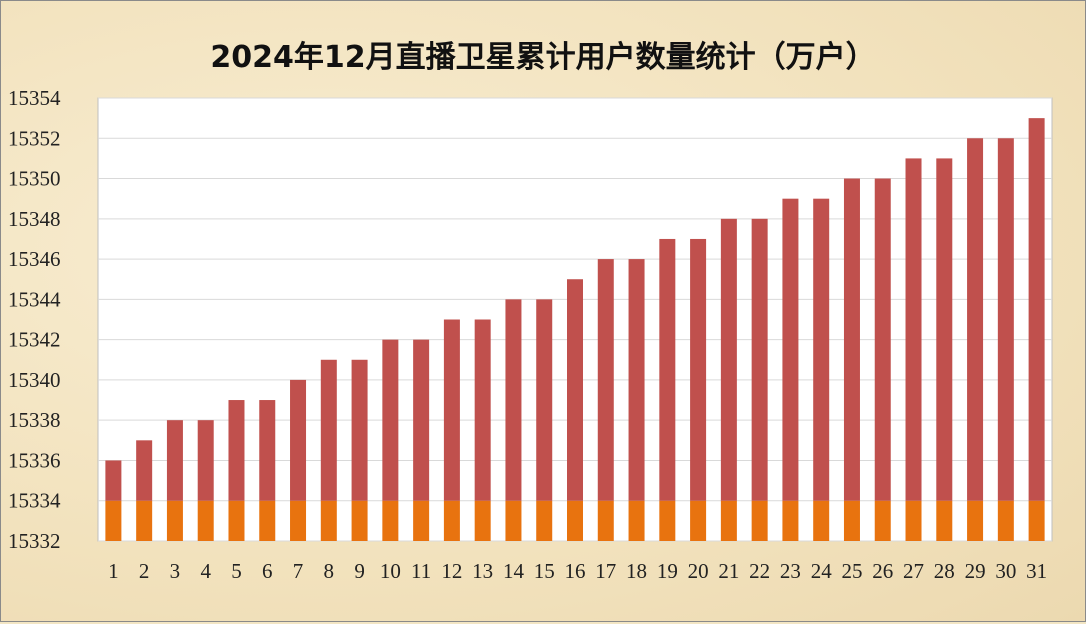 Image resolution: width=1086 pixels, height=624 pixels. What do you see at coordinates (175, 571) in the screenshot?
I see `x-tick-label: 3` at bounding box center [175, 571].